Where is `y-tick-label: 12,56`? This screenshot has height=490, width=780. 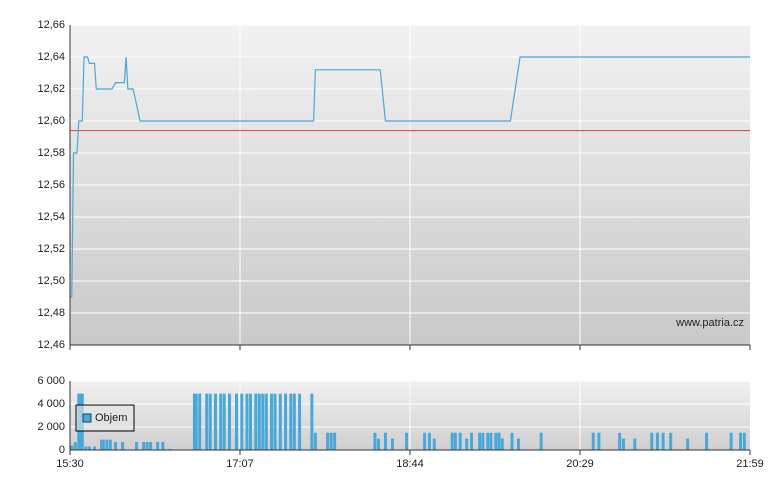
y-tick-label: 12,56 is located at coordinates (51, 185).